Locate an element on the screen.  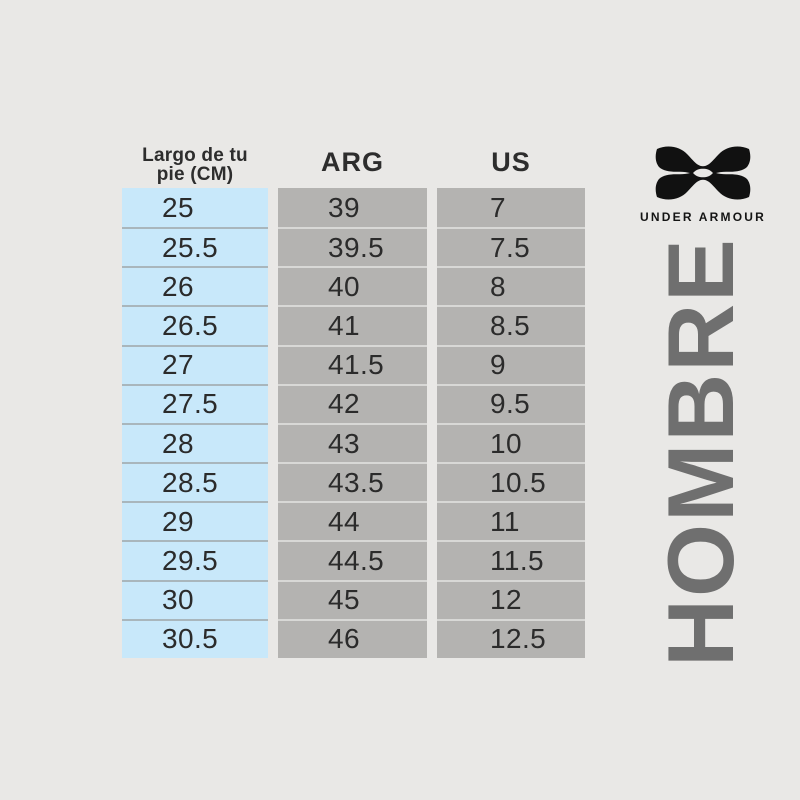
brand-block: UNDER ARMOUR is located at coordinates (703, 185).